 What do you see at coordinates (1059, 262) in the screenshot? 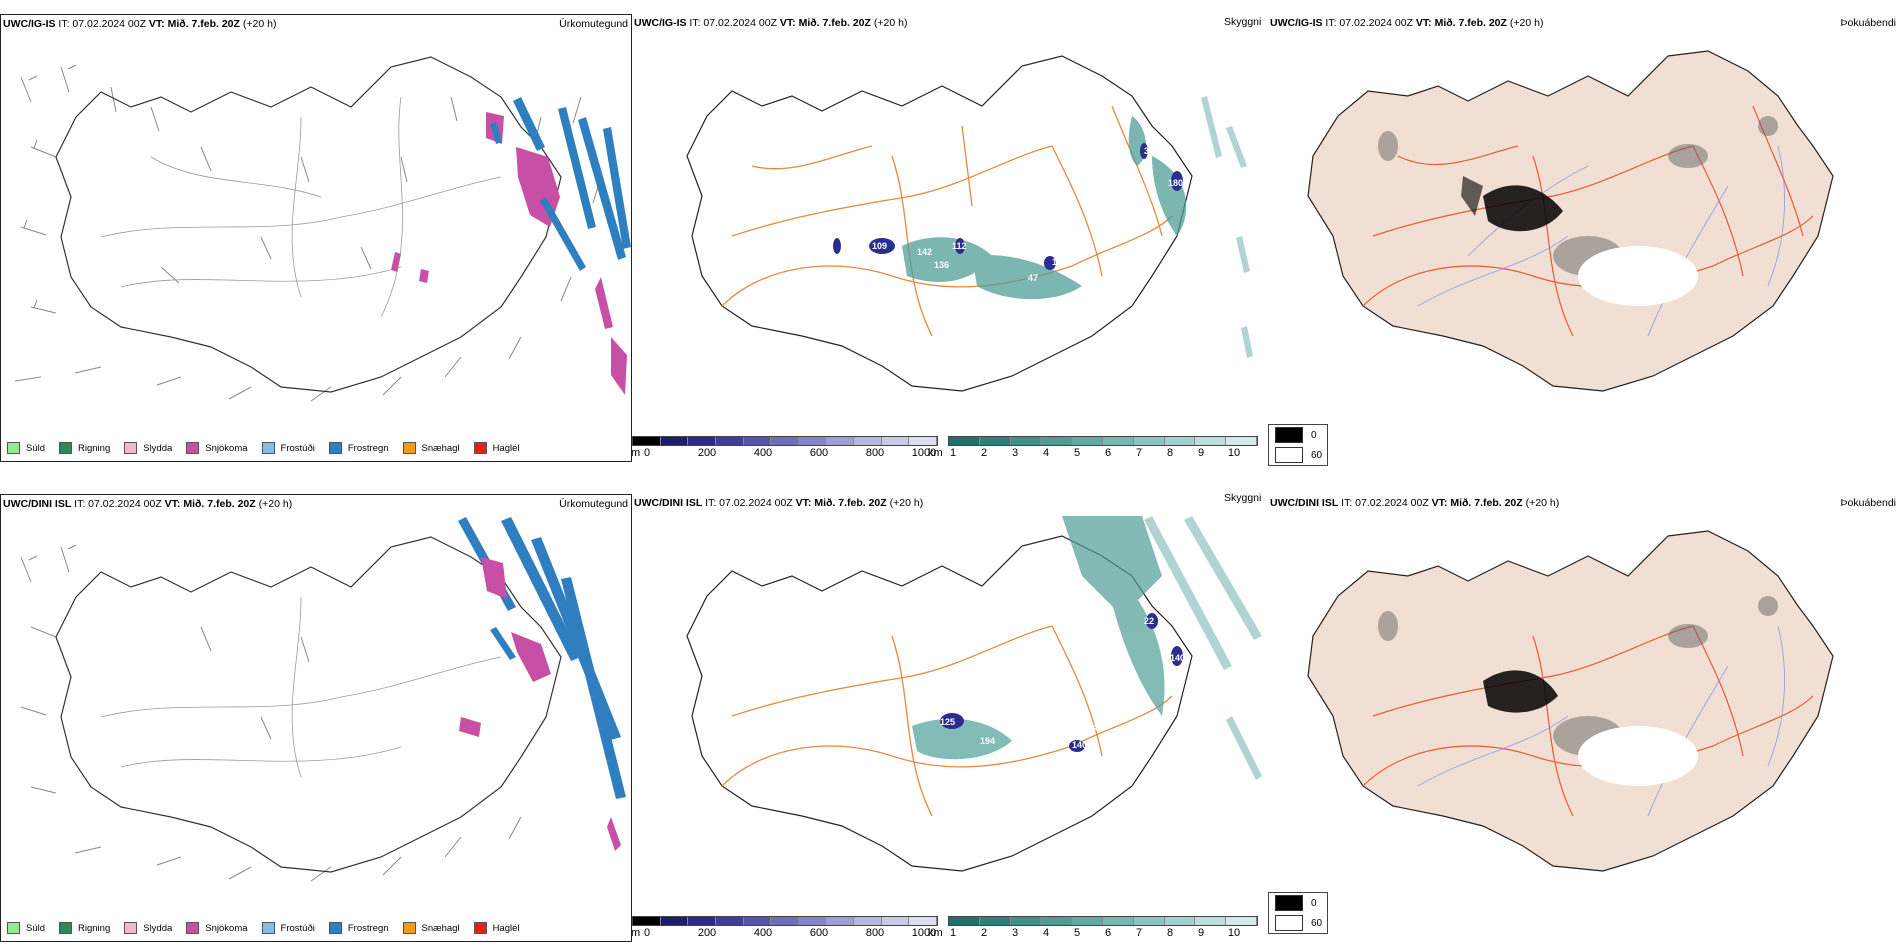
I see `vis-label: 150` at bounding box center [1059, 262].